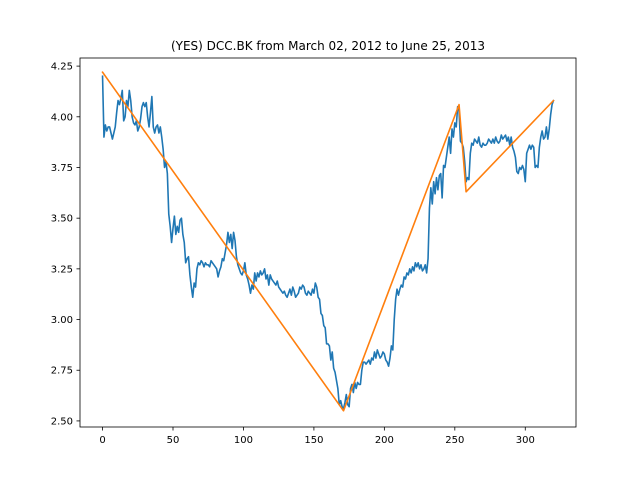  Describe the element at coordinates (62, 320) in the screenshot. I see `y-tick-label: 3.00` at that location.